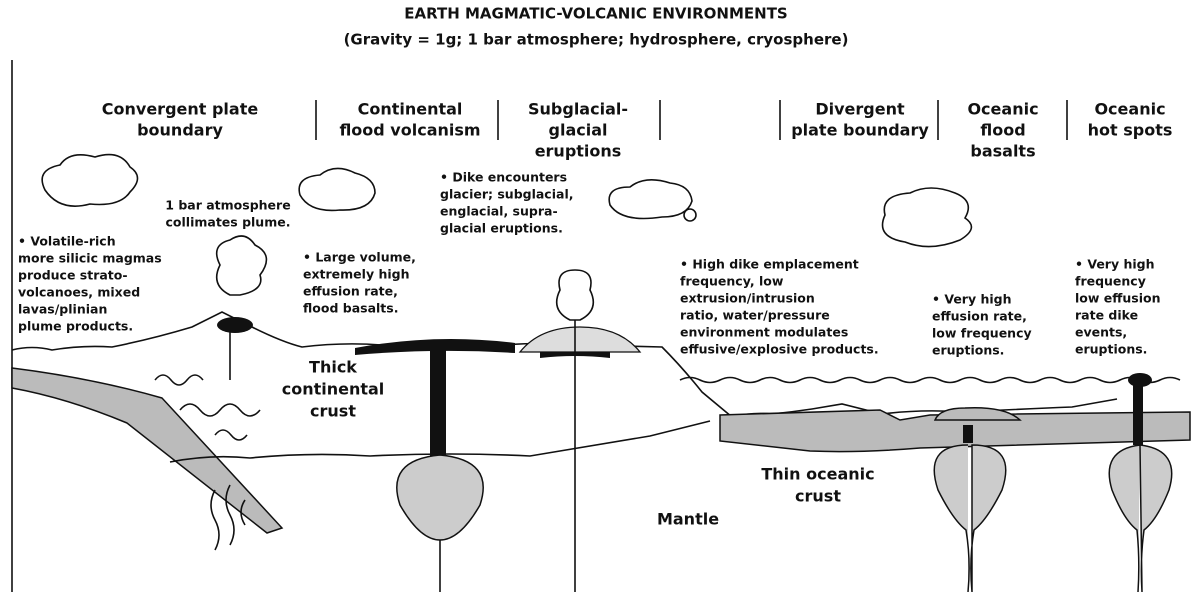 This screenshot has width=1193, height=592. Describe the element at coordinates (1118, 298) in the screenshot. I see `annotation: low effusion` at that location.